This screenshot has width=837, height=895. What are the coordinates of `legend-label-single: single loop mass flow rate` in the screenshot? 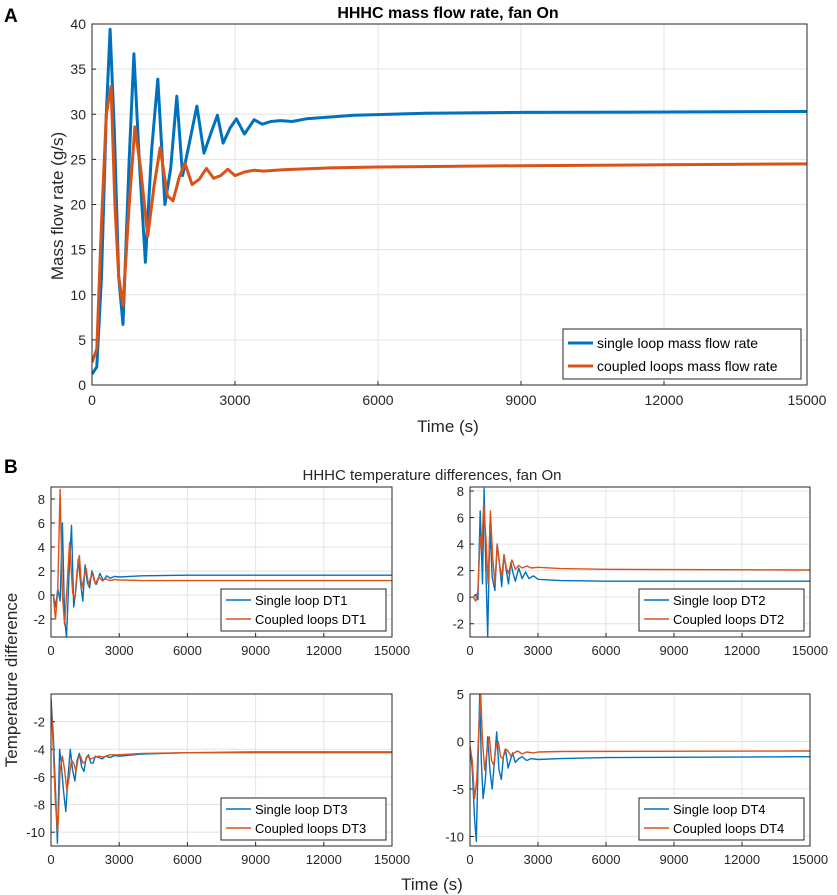 It's located at (677, 343).